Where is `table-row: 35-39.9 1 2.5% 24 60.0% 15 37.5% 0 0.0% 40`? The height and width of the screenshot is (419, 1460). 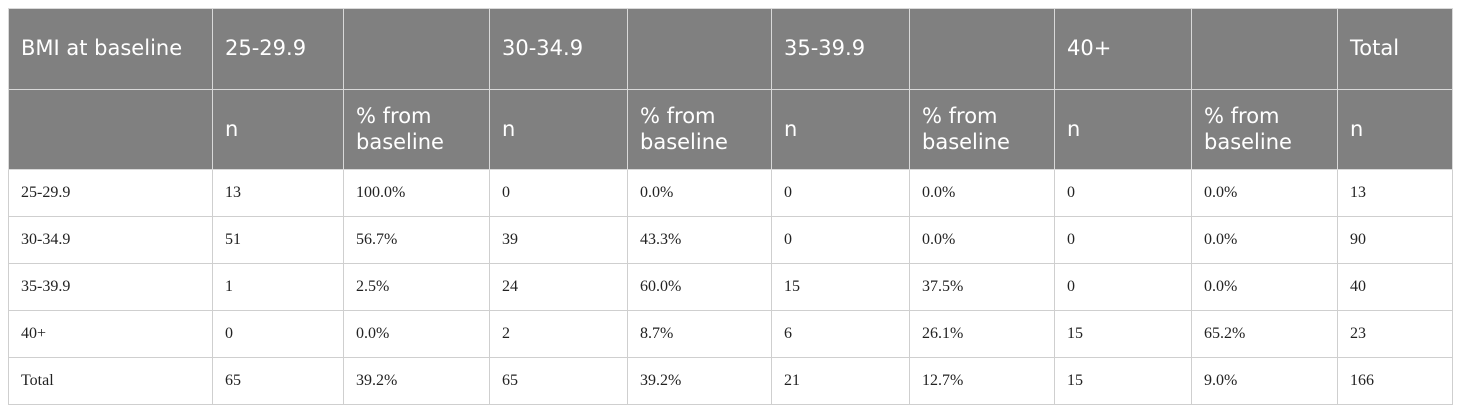
table-row: 35-39.9 1 2.5% 24 60.0% 15 37.5% 0 0.0% 40 is located at coordinates (730, 287).